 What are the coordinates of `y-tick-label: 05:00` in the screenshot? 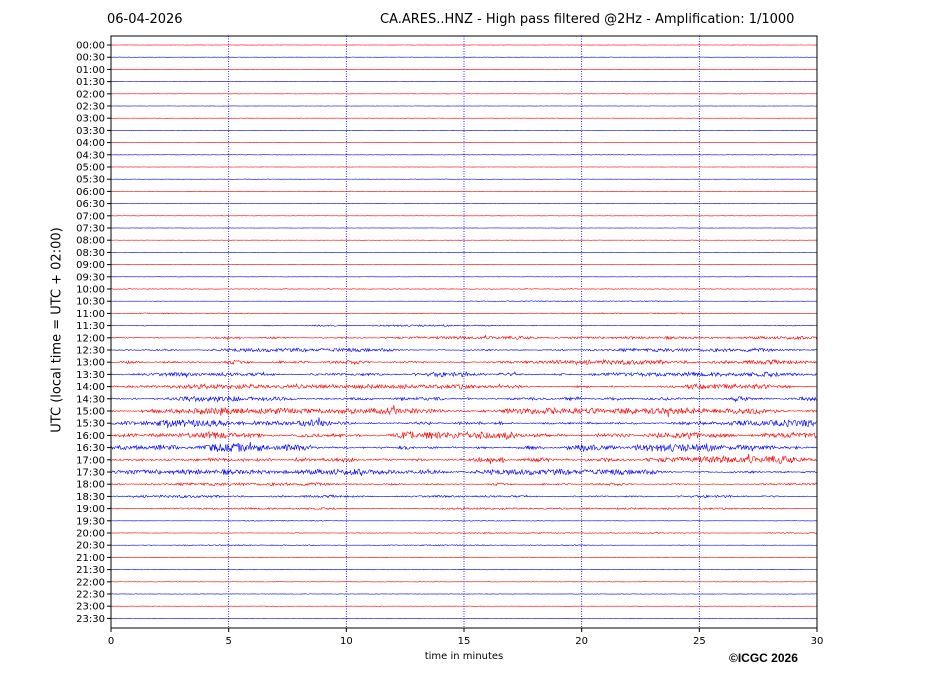 It's located at (90, 168).